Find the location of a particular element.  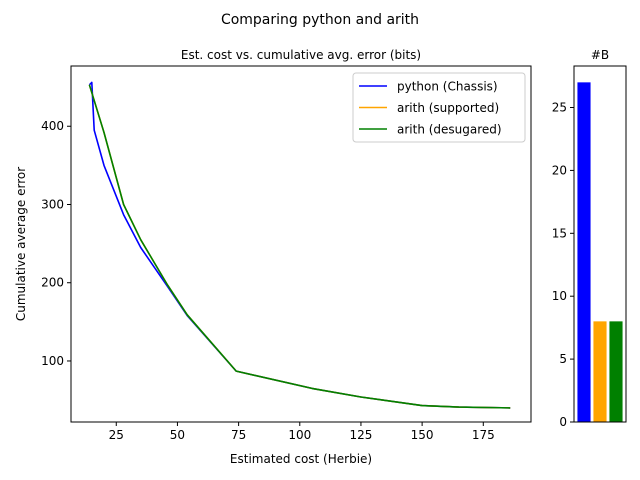

bar-chart-ticks: 0 5 10 15 20 25 is located at coordinates (563, 265).